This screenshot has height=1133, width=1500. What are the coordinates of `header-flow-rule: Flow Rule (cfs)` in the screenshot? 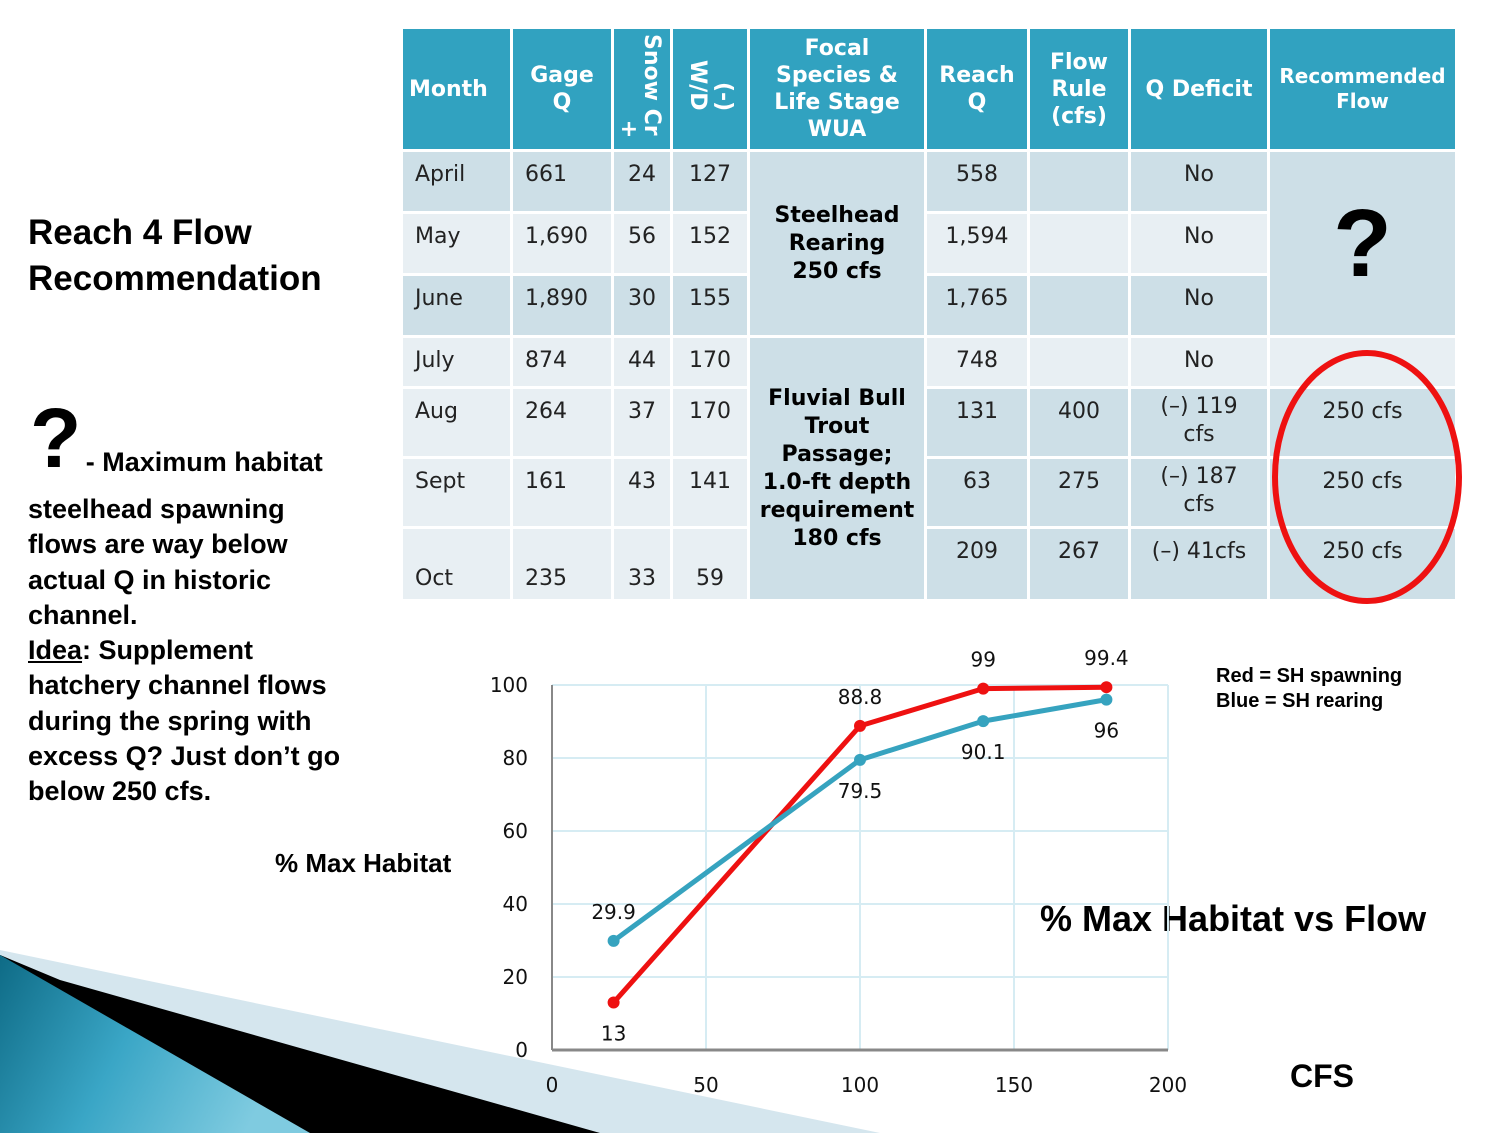 It's located at (1079, 89).